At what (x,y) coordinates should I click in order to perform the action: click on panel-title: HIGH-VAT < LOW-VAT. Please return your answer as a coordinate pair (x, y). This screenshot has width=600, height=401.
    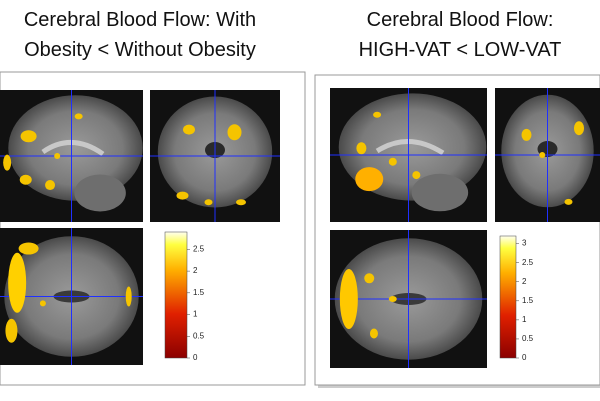
    Looking at the image, I should click on (460, 50).